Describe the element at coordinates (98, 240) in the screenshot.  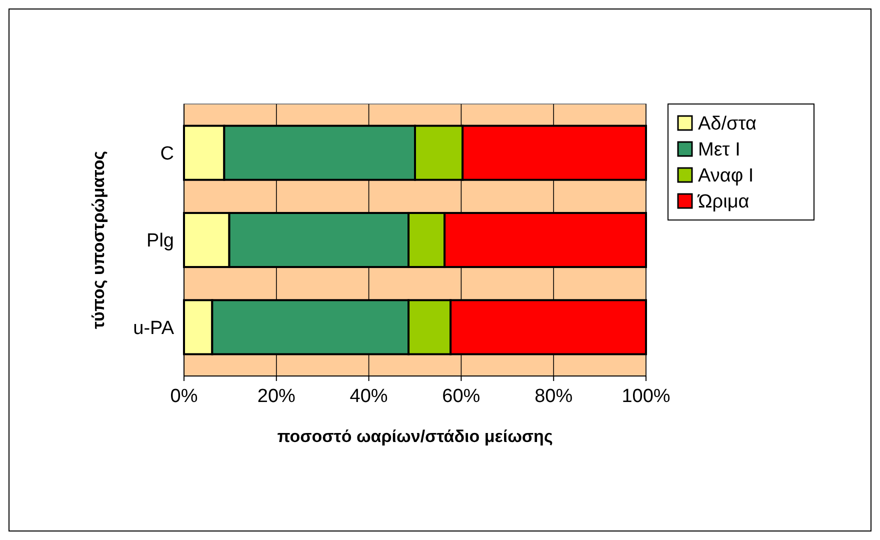
I see `y-axis-title: τύπος υποστρώματος` at that location.